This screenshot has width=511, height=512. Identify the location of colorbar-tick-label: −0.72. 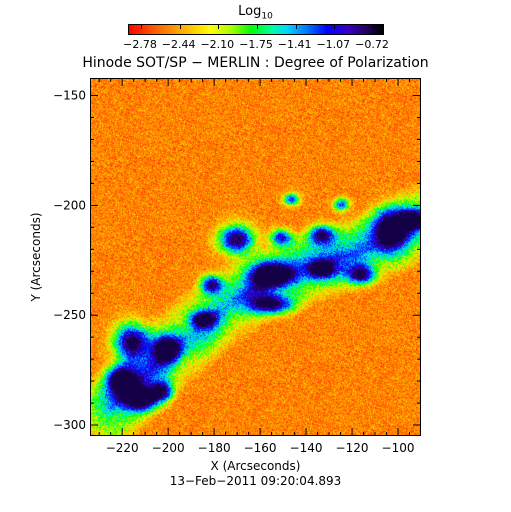
(372, 44).